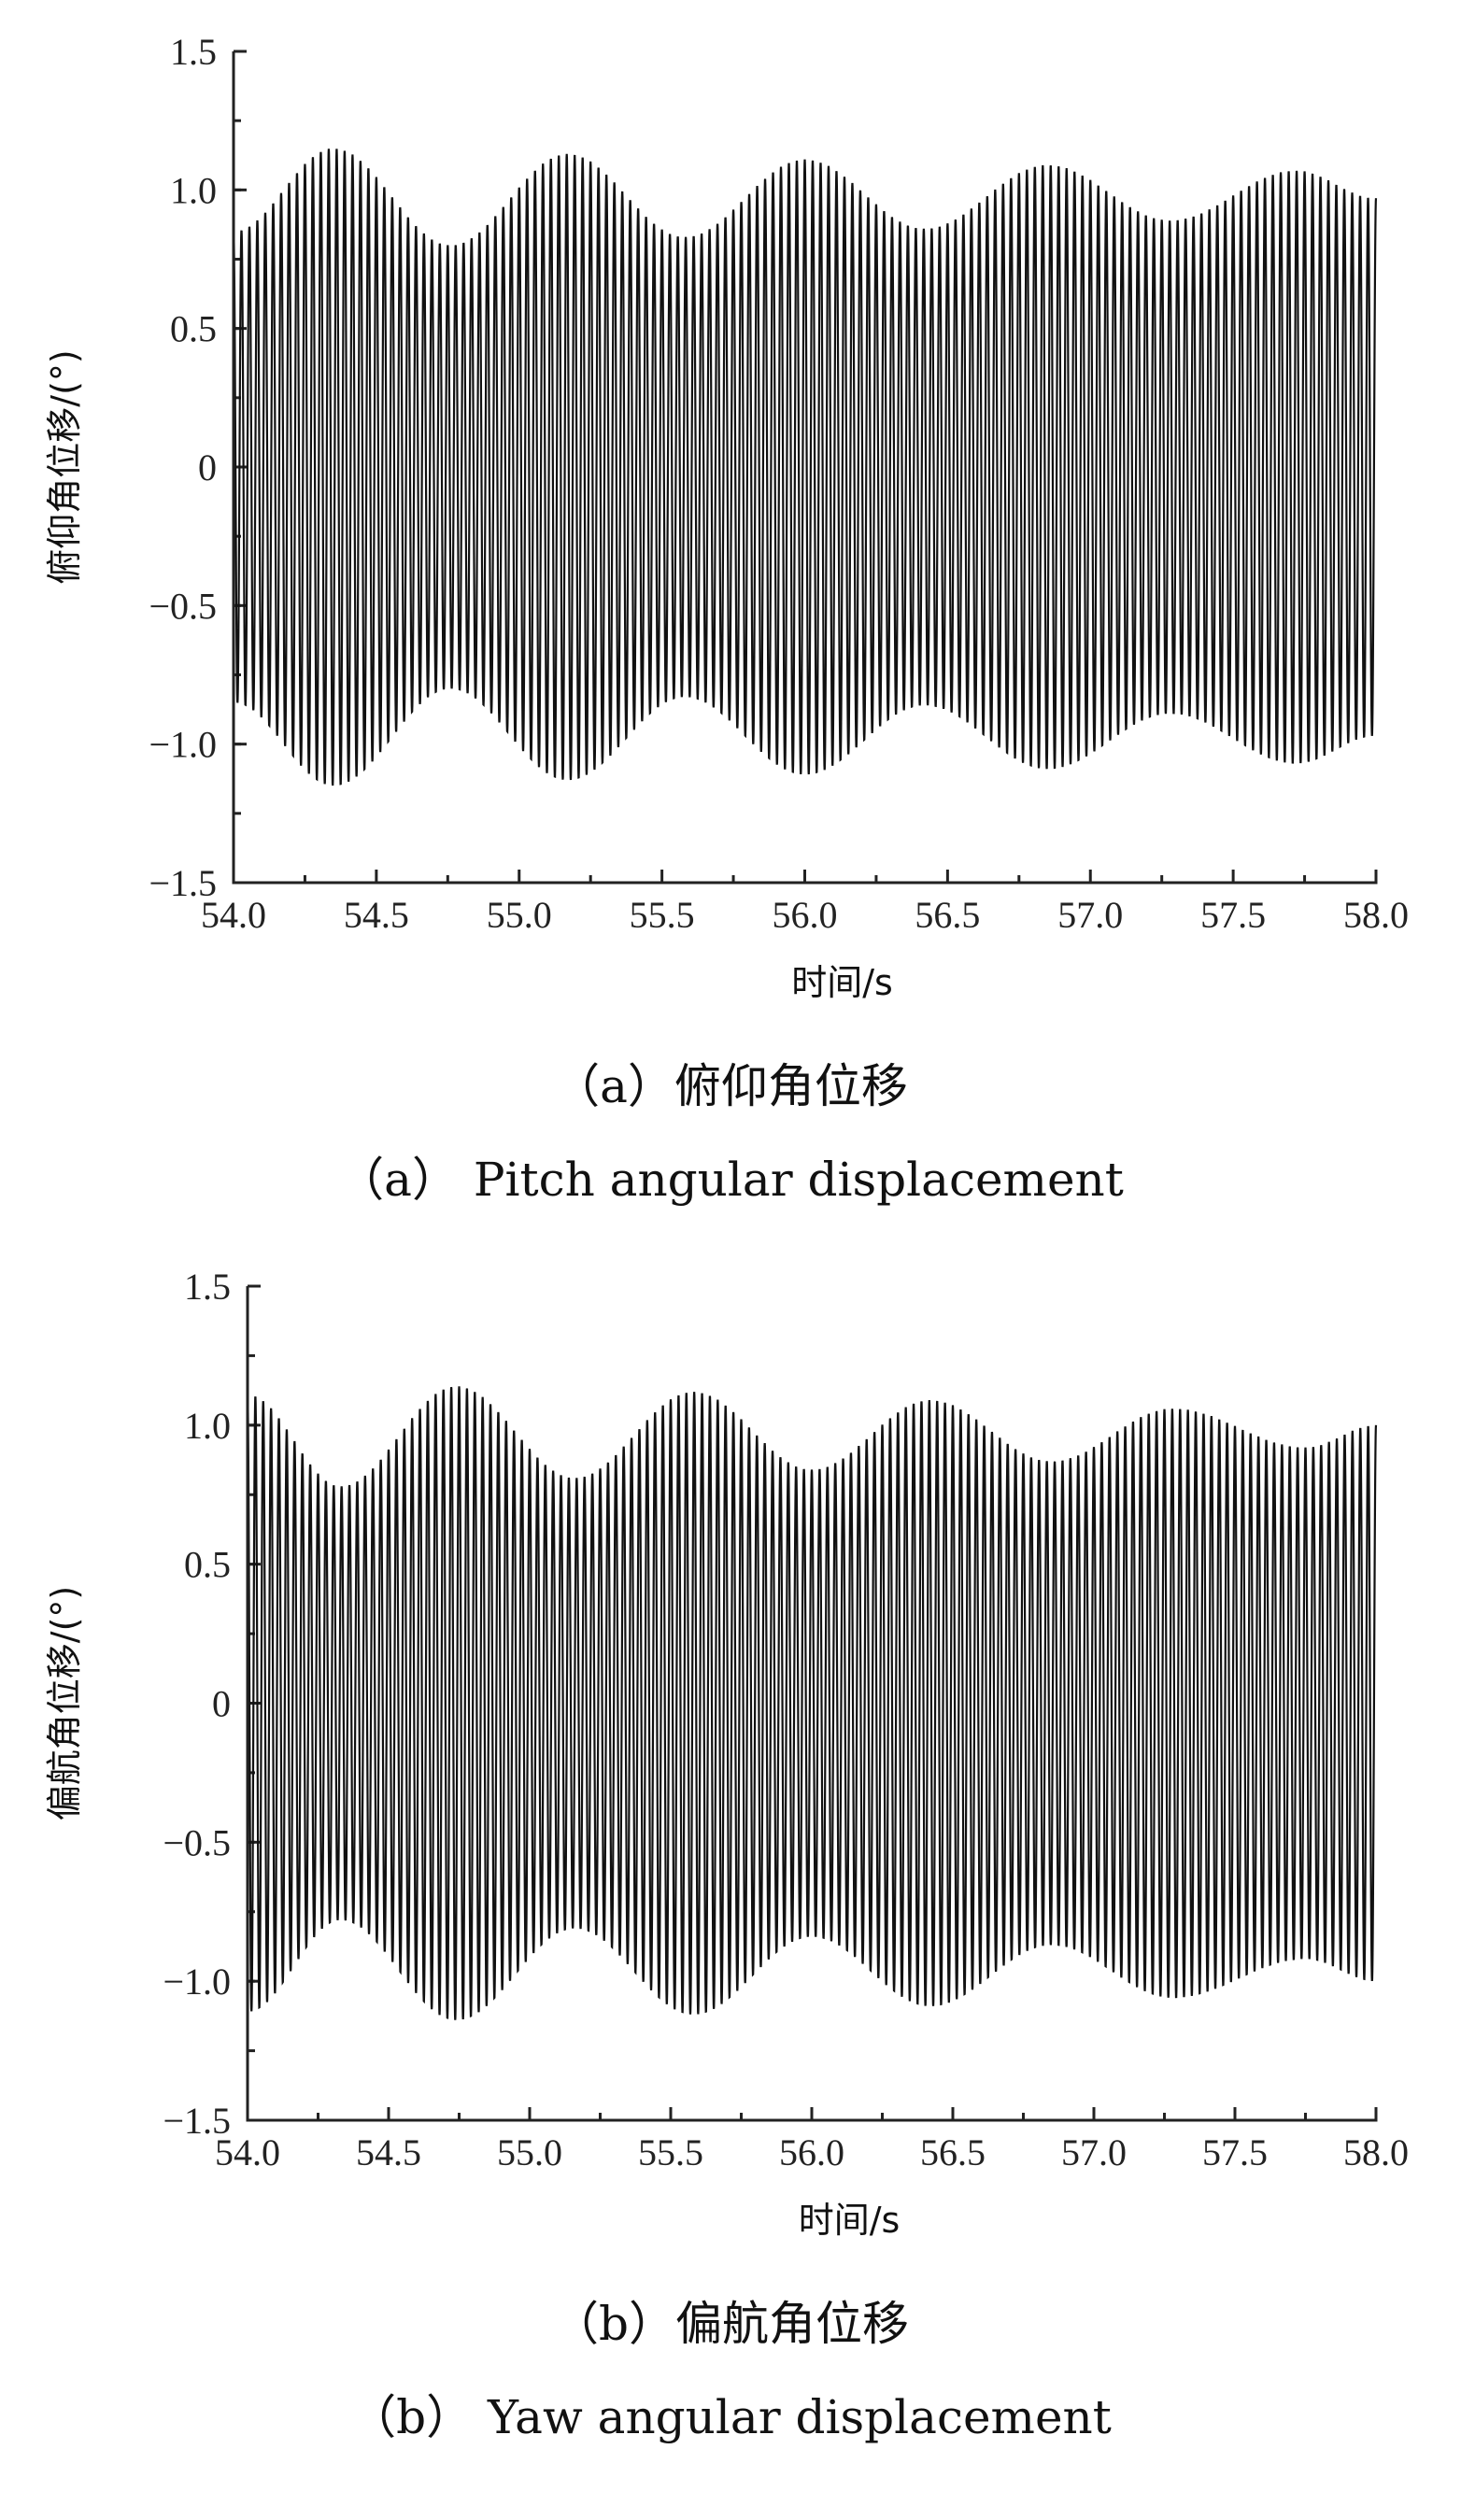 The height and width of the screenshot is (2520, 1461). Describe the element at coordinates (730, 1180) in the screenshot. I see `caption-english: （a） Pitch angular displacement` at that location.